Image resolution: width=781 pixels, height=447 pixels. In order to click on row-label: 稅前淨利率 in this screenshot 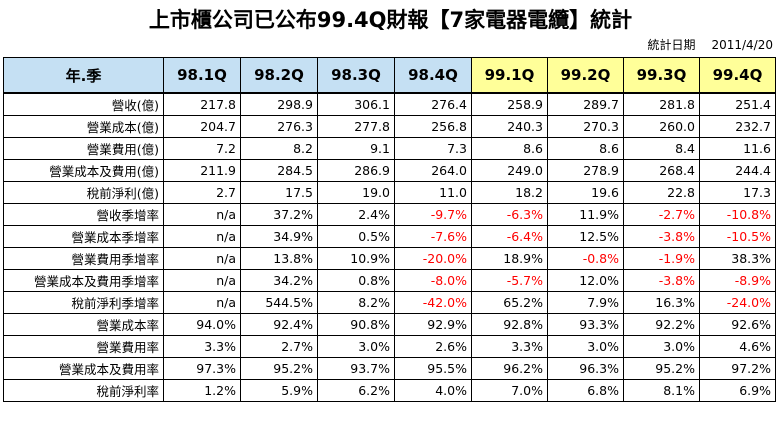, I will do `click(83, 390)`.